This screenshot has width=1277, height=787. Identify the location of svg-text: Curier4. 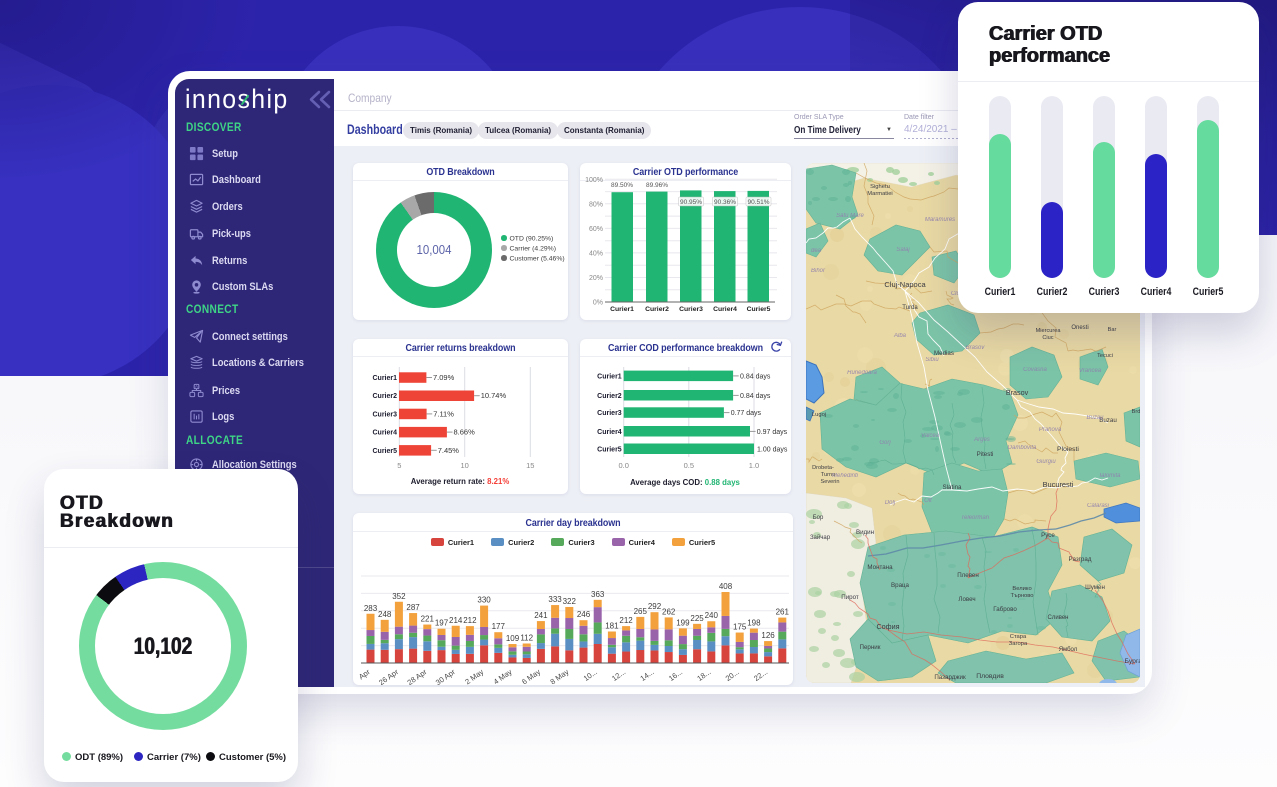
(609, 432).